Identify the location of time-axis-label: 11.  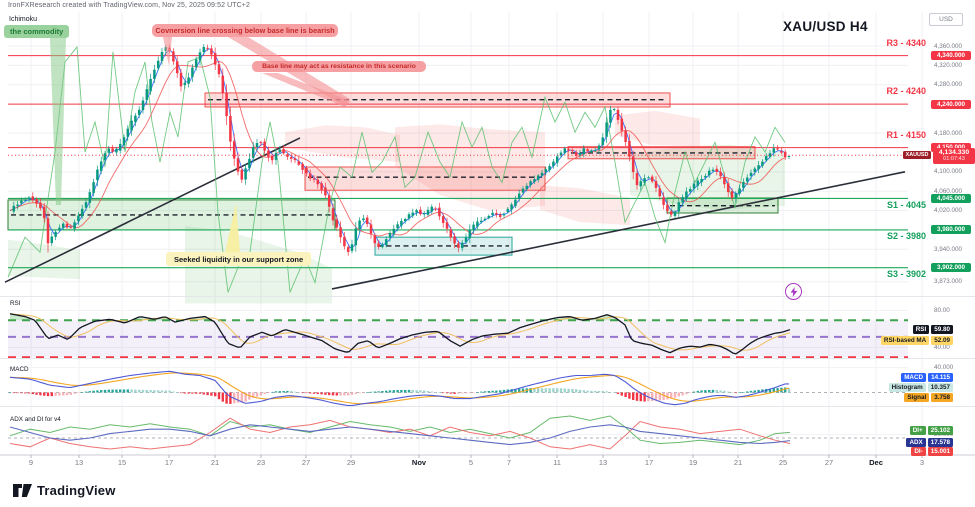
(557, 462).